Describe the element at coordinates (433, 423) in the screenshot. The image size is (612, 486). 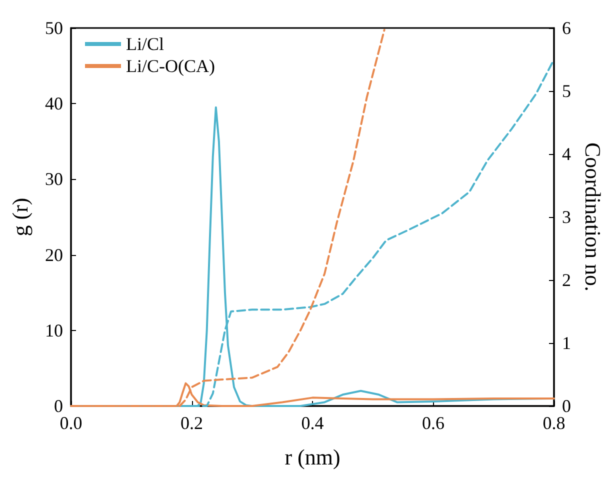
I see `x-tick-label: 0.6` at that location.